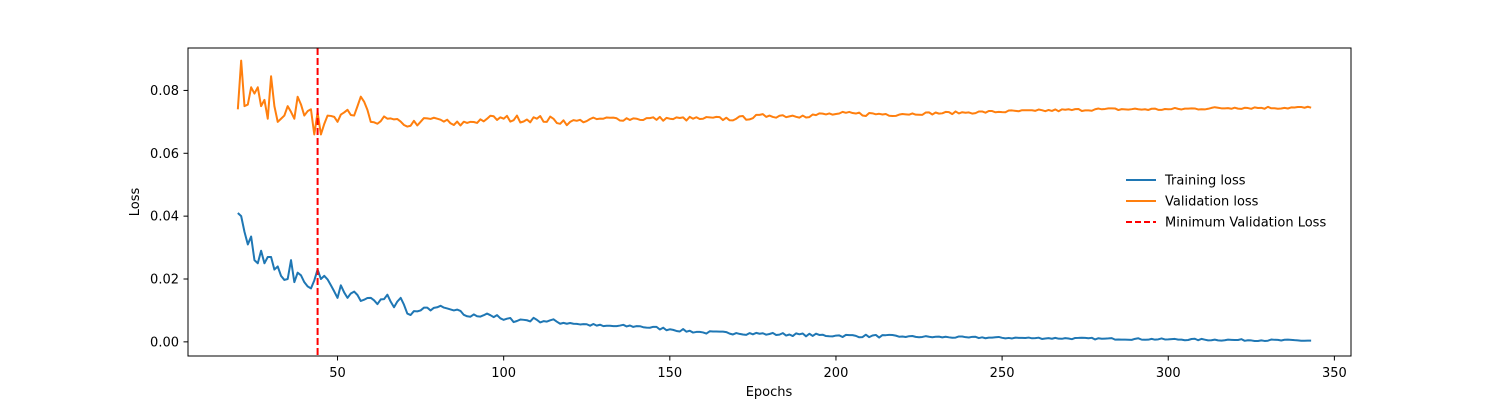 Image resolution: width=1500 pixels, height=400 pixels. Describe the element at coordinates (1334, 373) in the screenshot. I see `x-tick-label: 350` at that location.